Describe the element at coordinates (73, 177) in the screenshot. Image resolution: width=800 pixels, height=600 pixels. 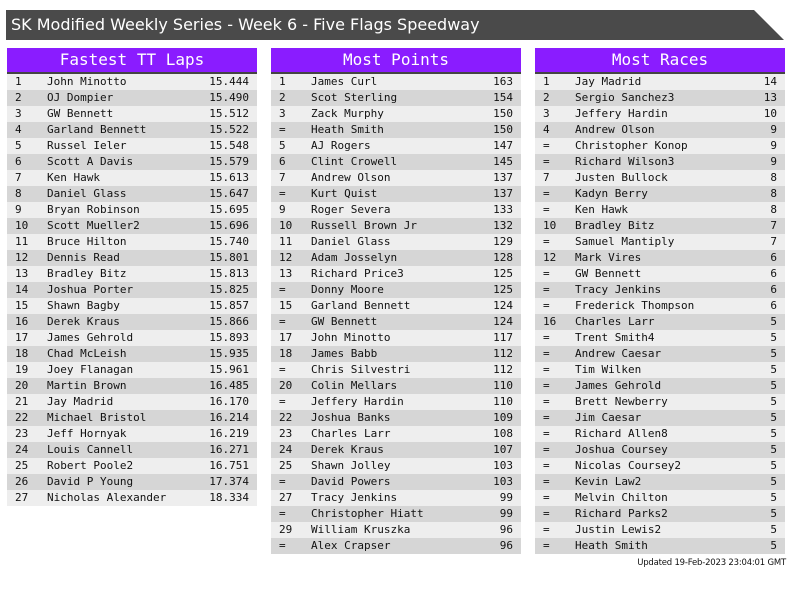
I see `driver-name: Ken Hawk` at that location.